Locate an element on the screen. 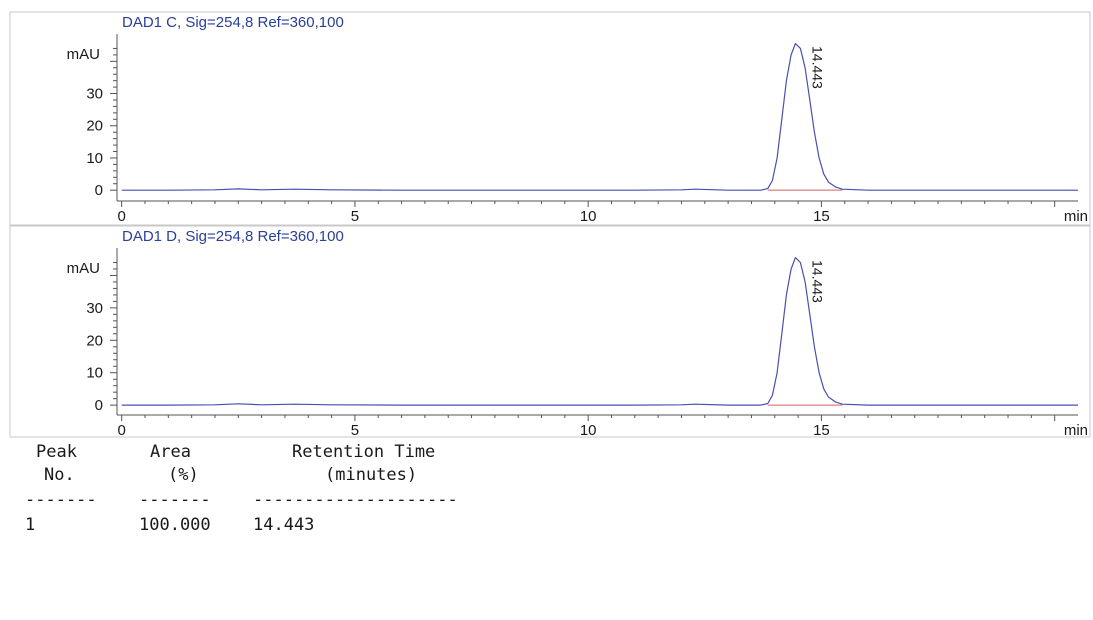 The width and height of the screenshot is (1093, 620). header-percent: (%) is located at coordinates (183, 475).